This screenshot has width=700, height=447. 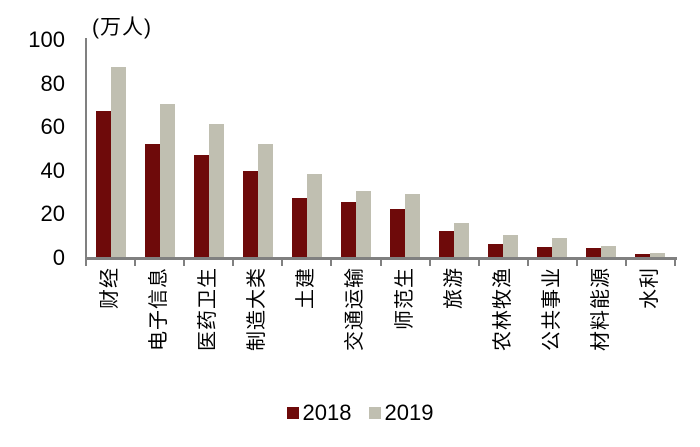 What do you see at coordinates (292, 413) in the screenshot?
I see `legend-swatch-2018` at bounding box center [292, 413].